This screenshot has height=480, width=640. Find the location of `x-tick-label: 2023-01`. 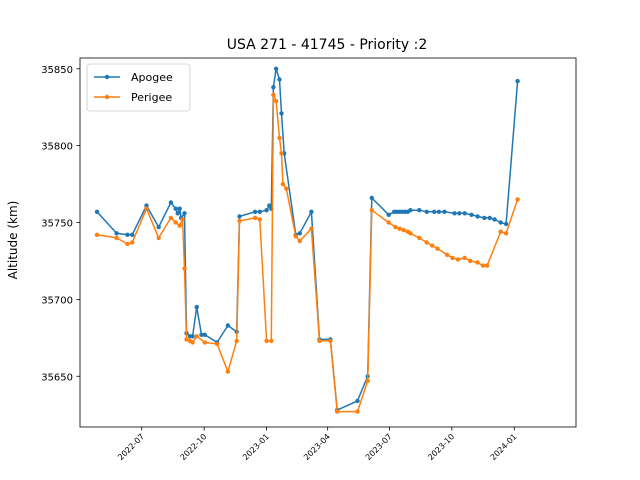

x-tick-label: 2023-01 is located at coordinates (256, 447).